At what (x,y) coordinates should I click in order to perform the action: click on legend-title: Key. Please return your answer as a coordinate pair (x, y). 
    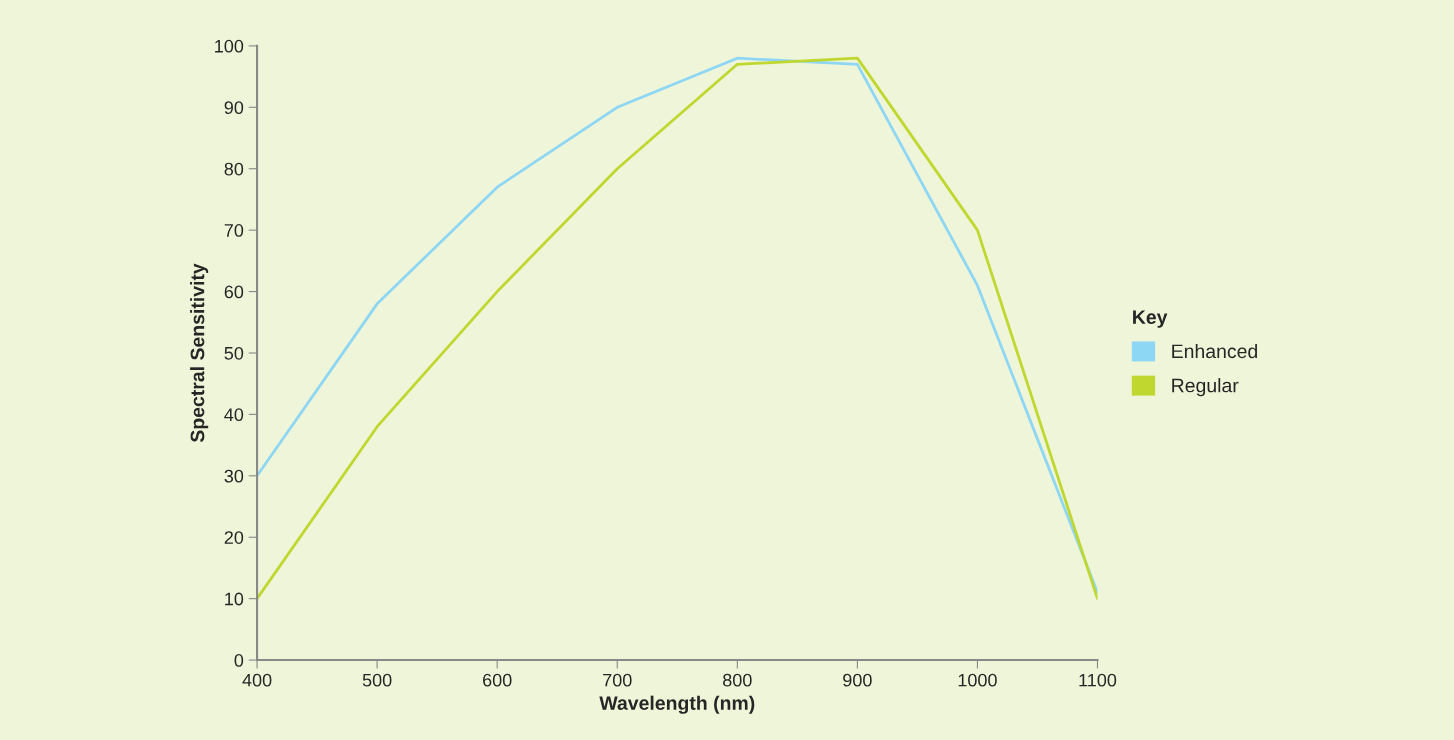
    Looking at the image, I should click on (1150, 319).